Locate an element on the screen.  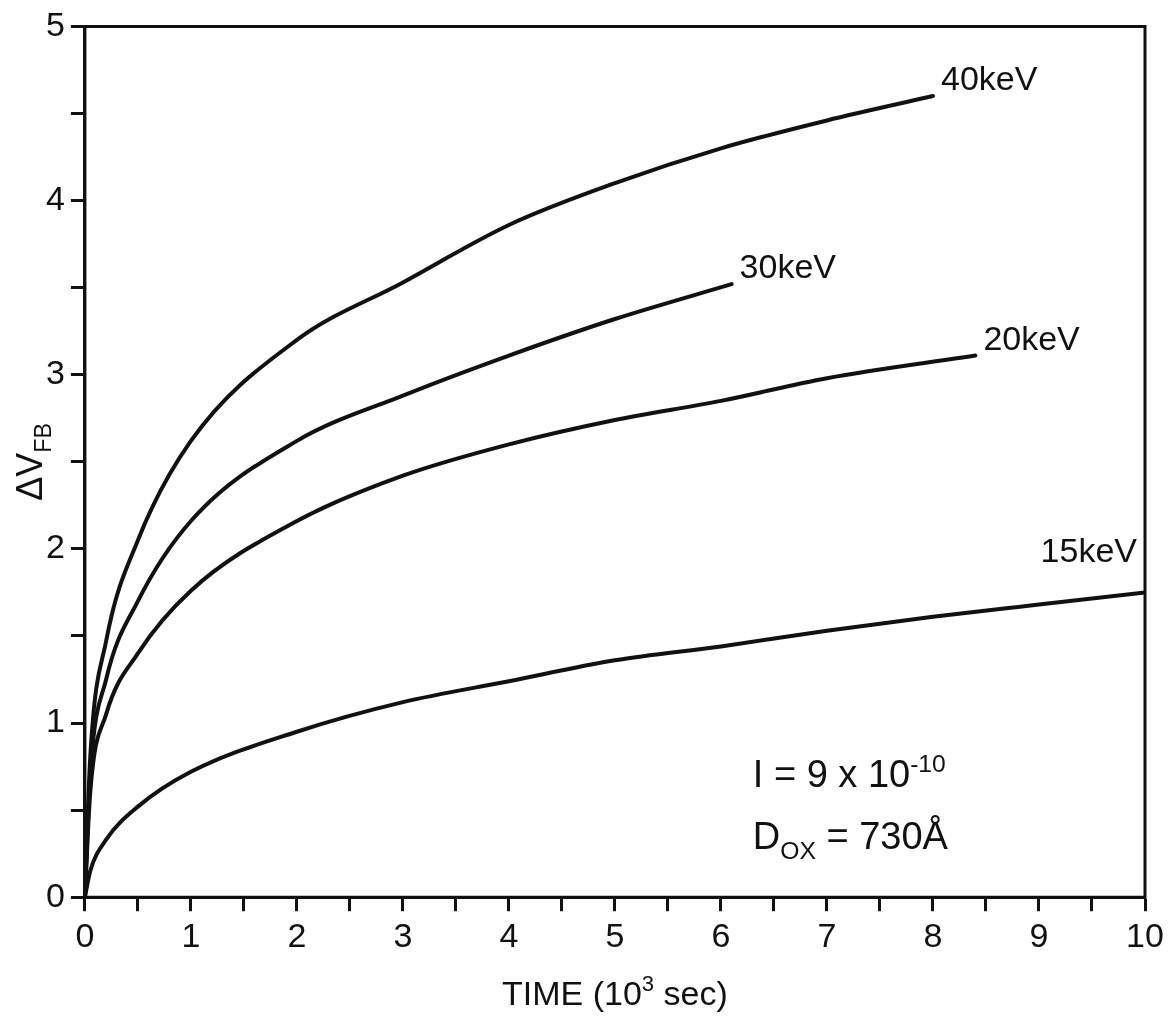
series-label: 15keV is located at coordinates (1089, 550).